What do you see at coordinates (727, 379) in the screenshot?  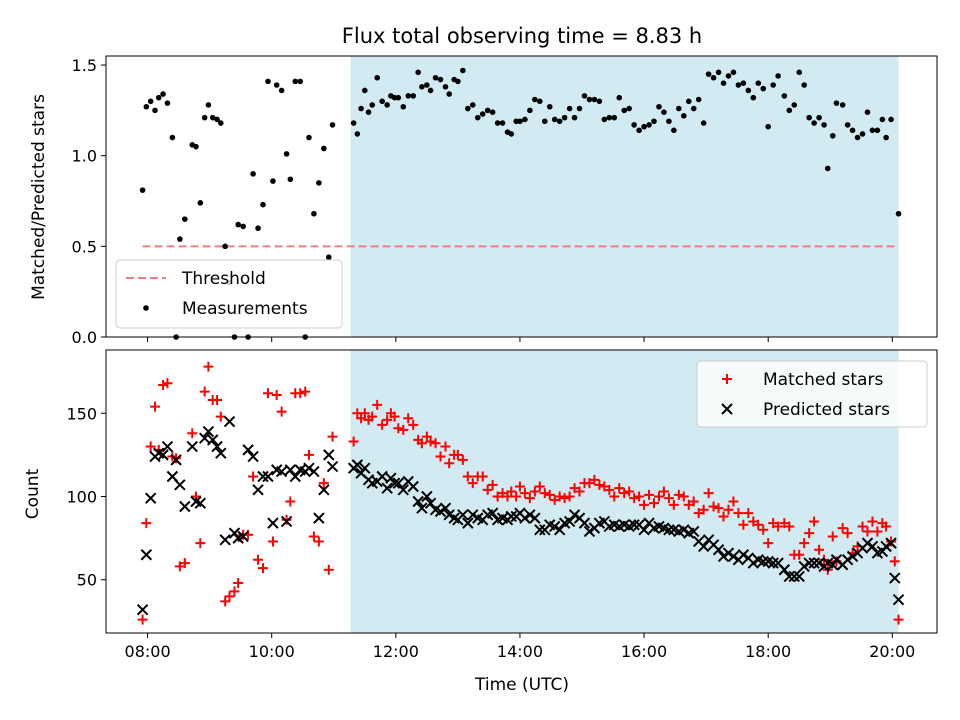 I see `legend-plus-swatch` at bounding box center [727, 379].